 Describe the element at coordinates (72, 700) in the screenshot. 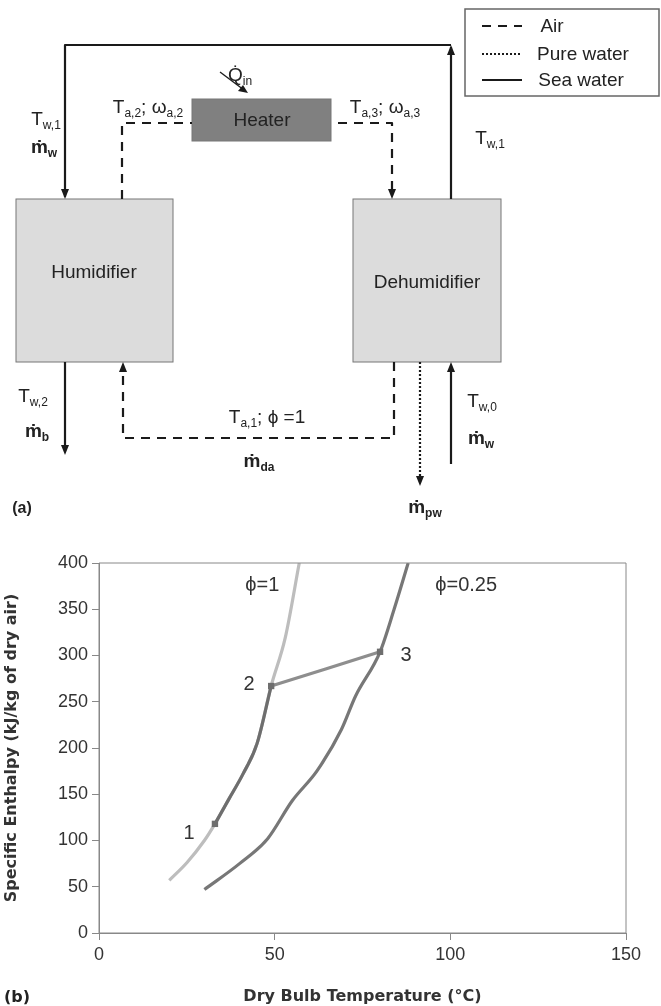

I see `y-tick-label: 250` at that location.